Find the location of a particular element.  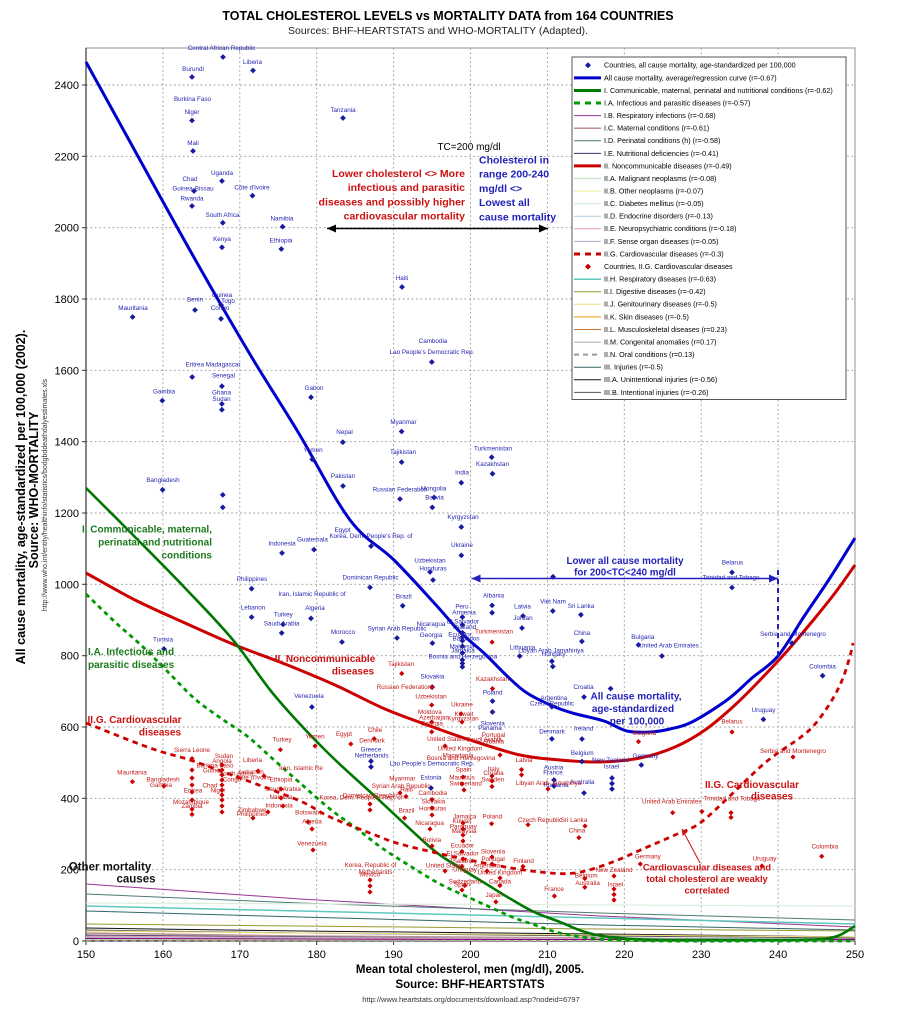

svg-text:I.E. Nutritional deficiencies: I.E. Nutritional deficiencies (r=-0.41) is located at coordinates (661, 153).